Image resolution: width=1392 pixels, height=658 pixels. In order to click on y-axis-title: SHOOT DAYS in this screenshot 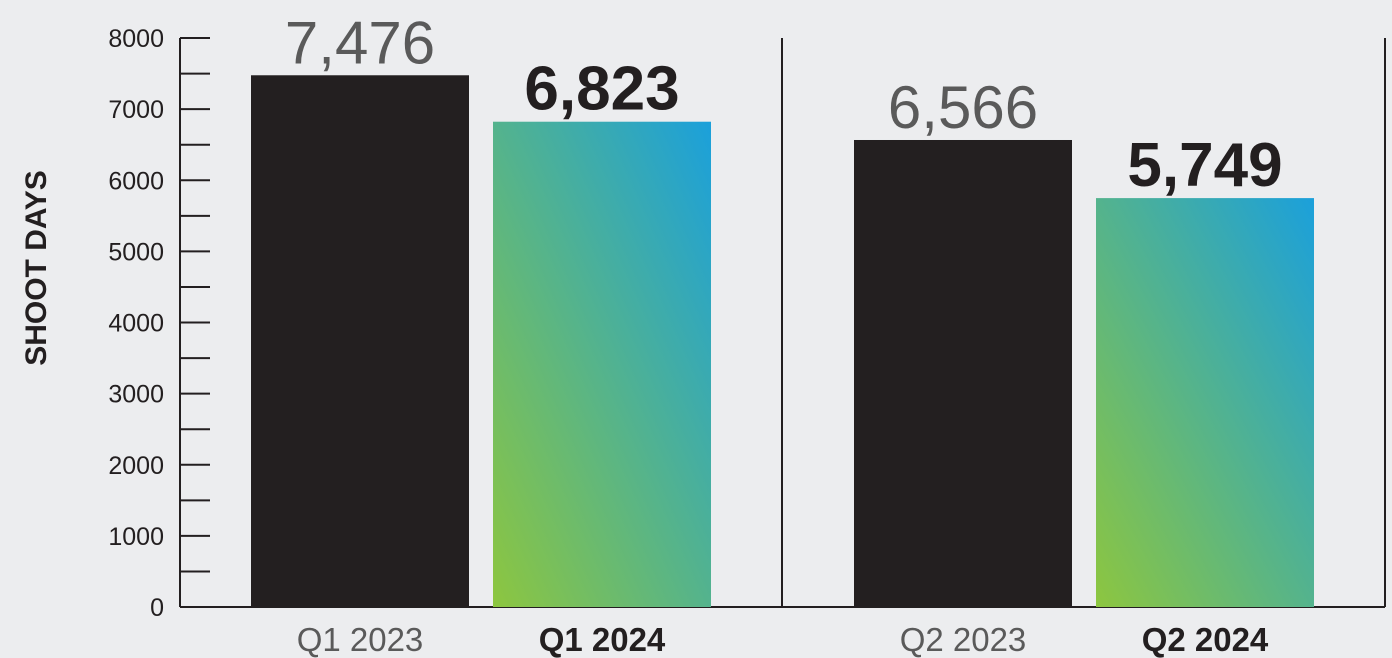, I will do `click(36, 268)`.